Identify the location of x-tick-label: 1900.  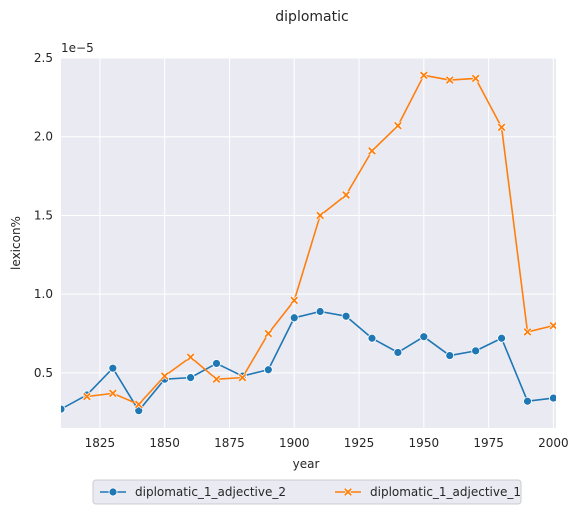
(294, 443).